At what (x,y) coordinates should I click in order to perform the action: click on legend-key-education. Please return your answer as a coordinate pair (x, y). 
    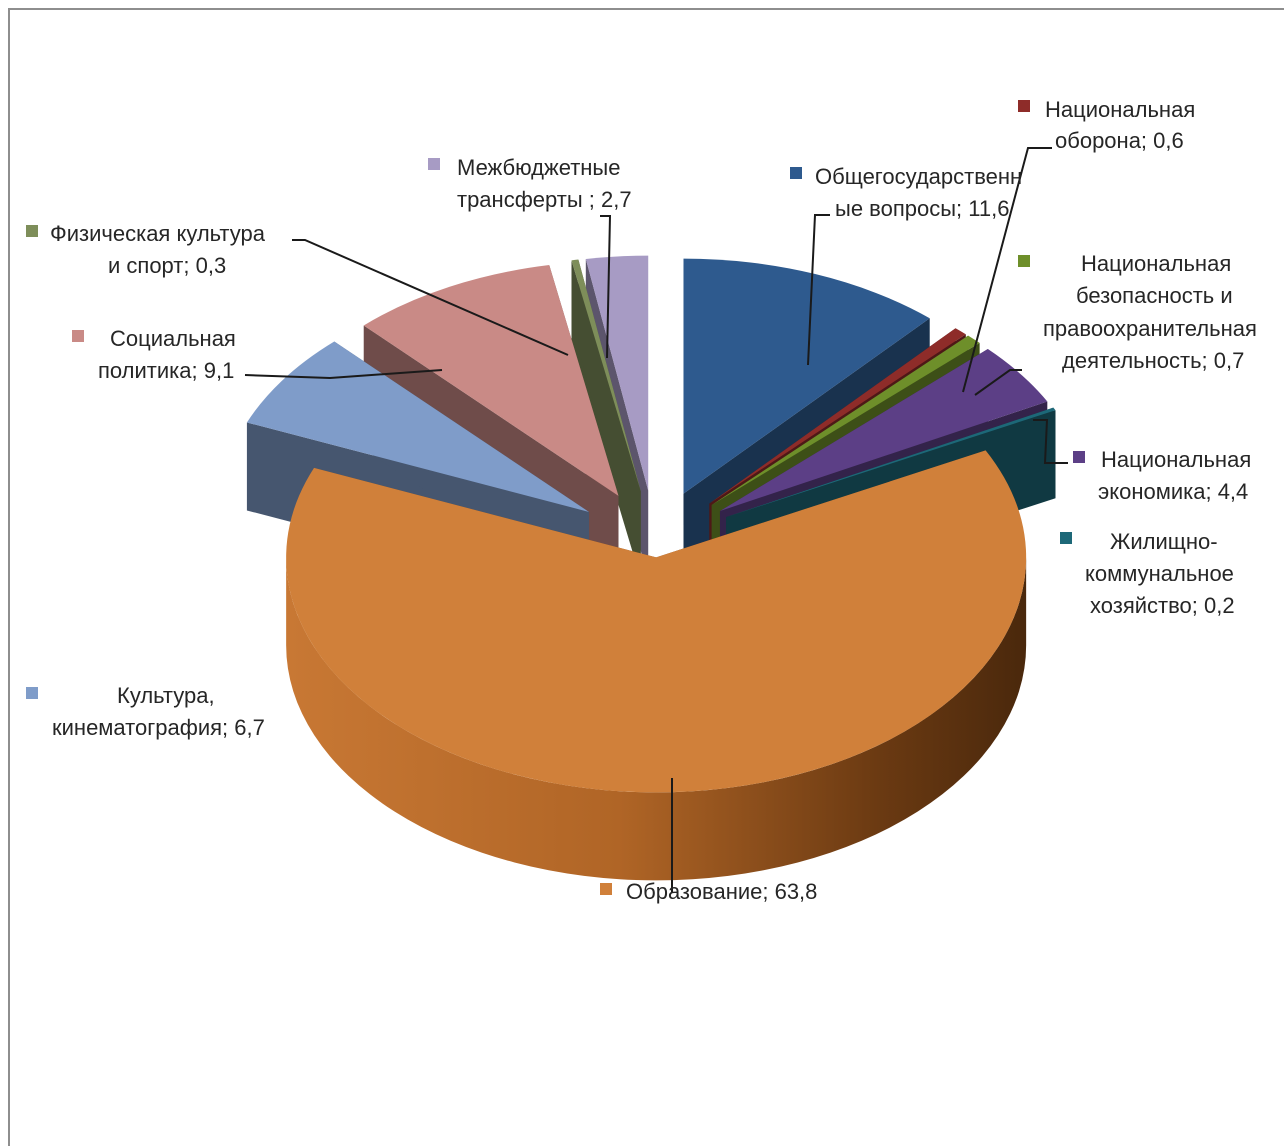
    Looking at the image, I should click on (606, 889).